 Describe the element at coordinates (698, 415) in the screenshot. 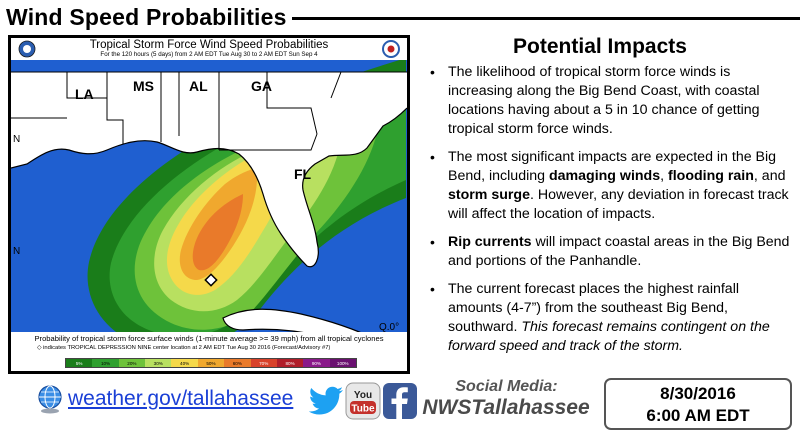

I see `issue-time: 6:00 AM EDT` at that location.